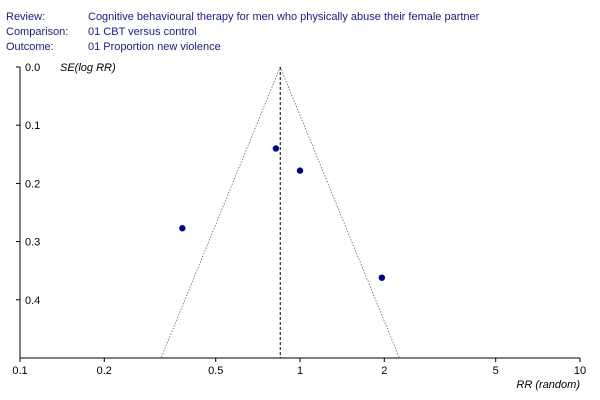 This screenshot has height=400, width=600. I want to click on y-tick-label: 0.0, so click(32, 68).